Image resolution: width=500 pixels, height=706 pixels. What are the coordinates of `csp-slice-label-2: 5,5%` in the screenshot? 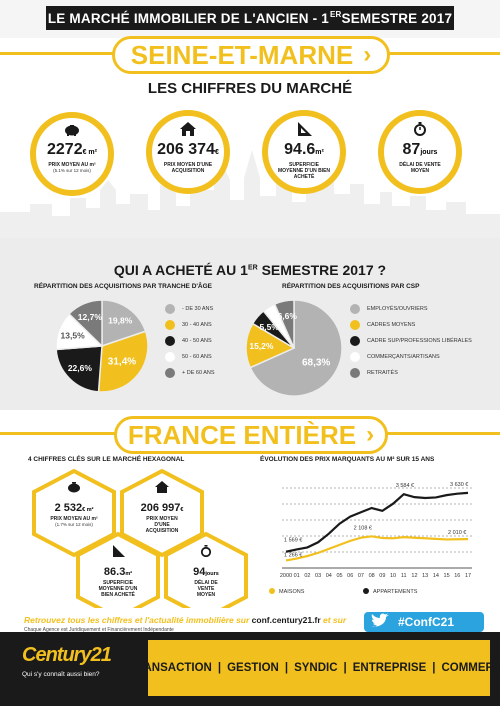 It's located at (269, 327).